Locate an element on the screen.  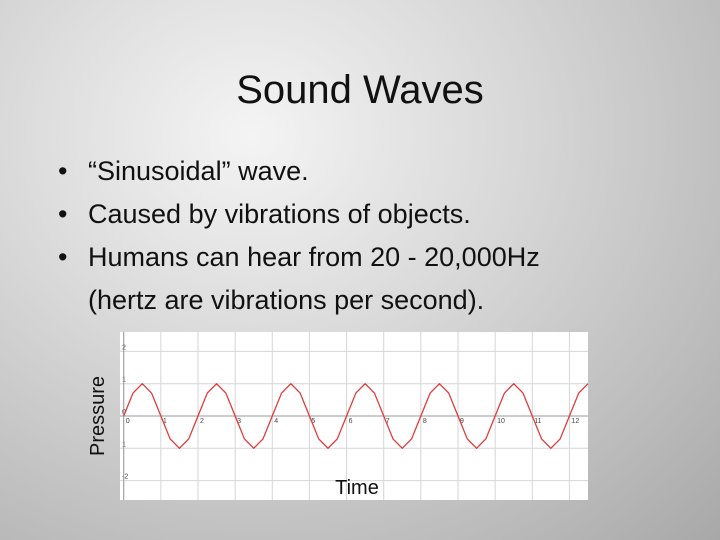
x-tick-label: 3 is located at coordinates (239, 421).